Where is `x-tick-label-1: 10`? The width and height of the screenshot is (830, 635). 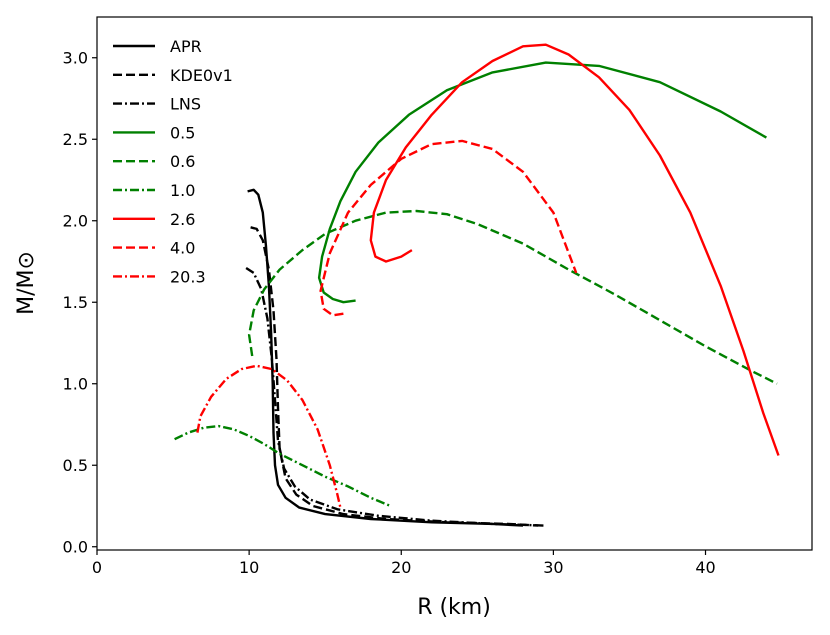
x-tick-label-1: 10 is located at coordinates (249, 567).